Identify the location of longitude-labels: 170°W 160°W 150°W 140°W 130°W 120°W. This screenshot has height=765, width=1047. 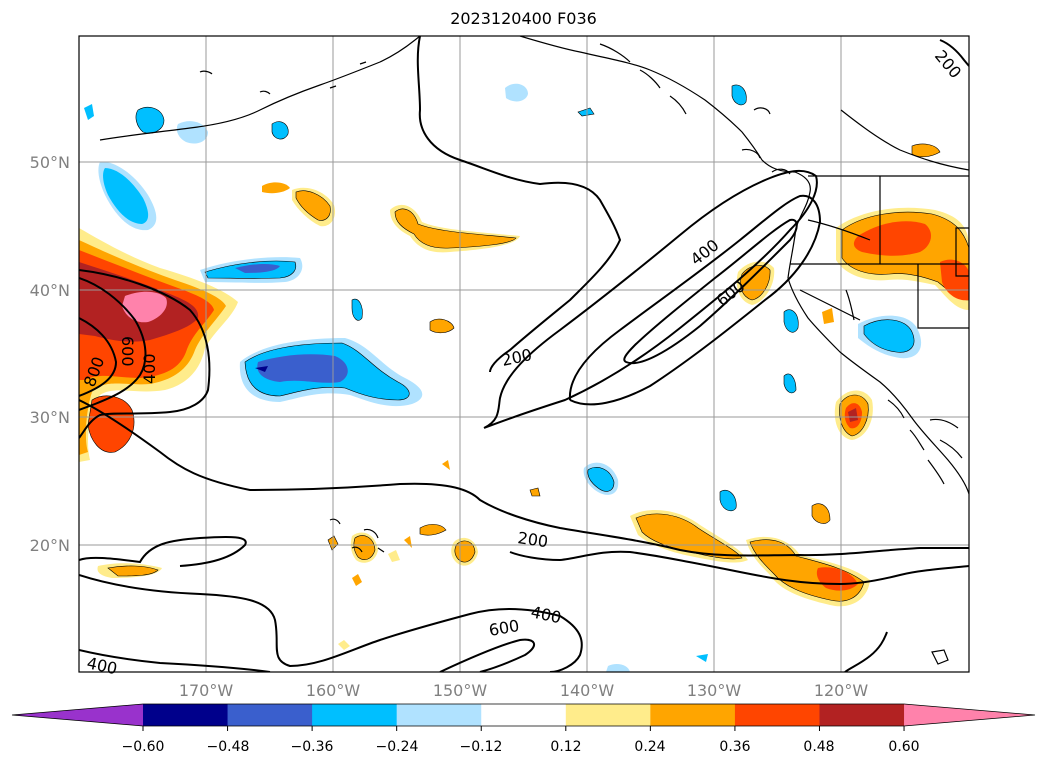
(524, 690).